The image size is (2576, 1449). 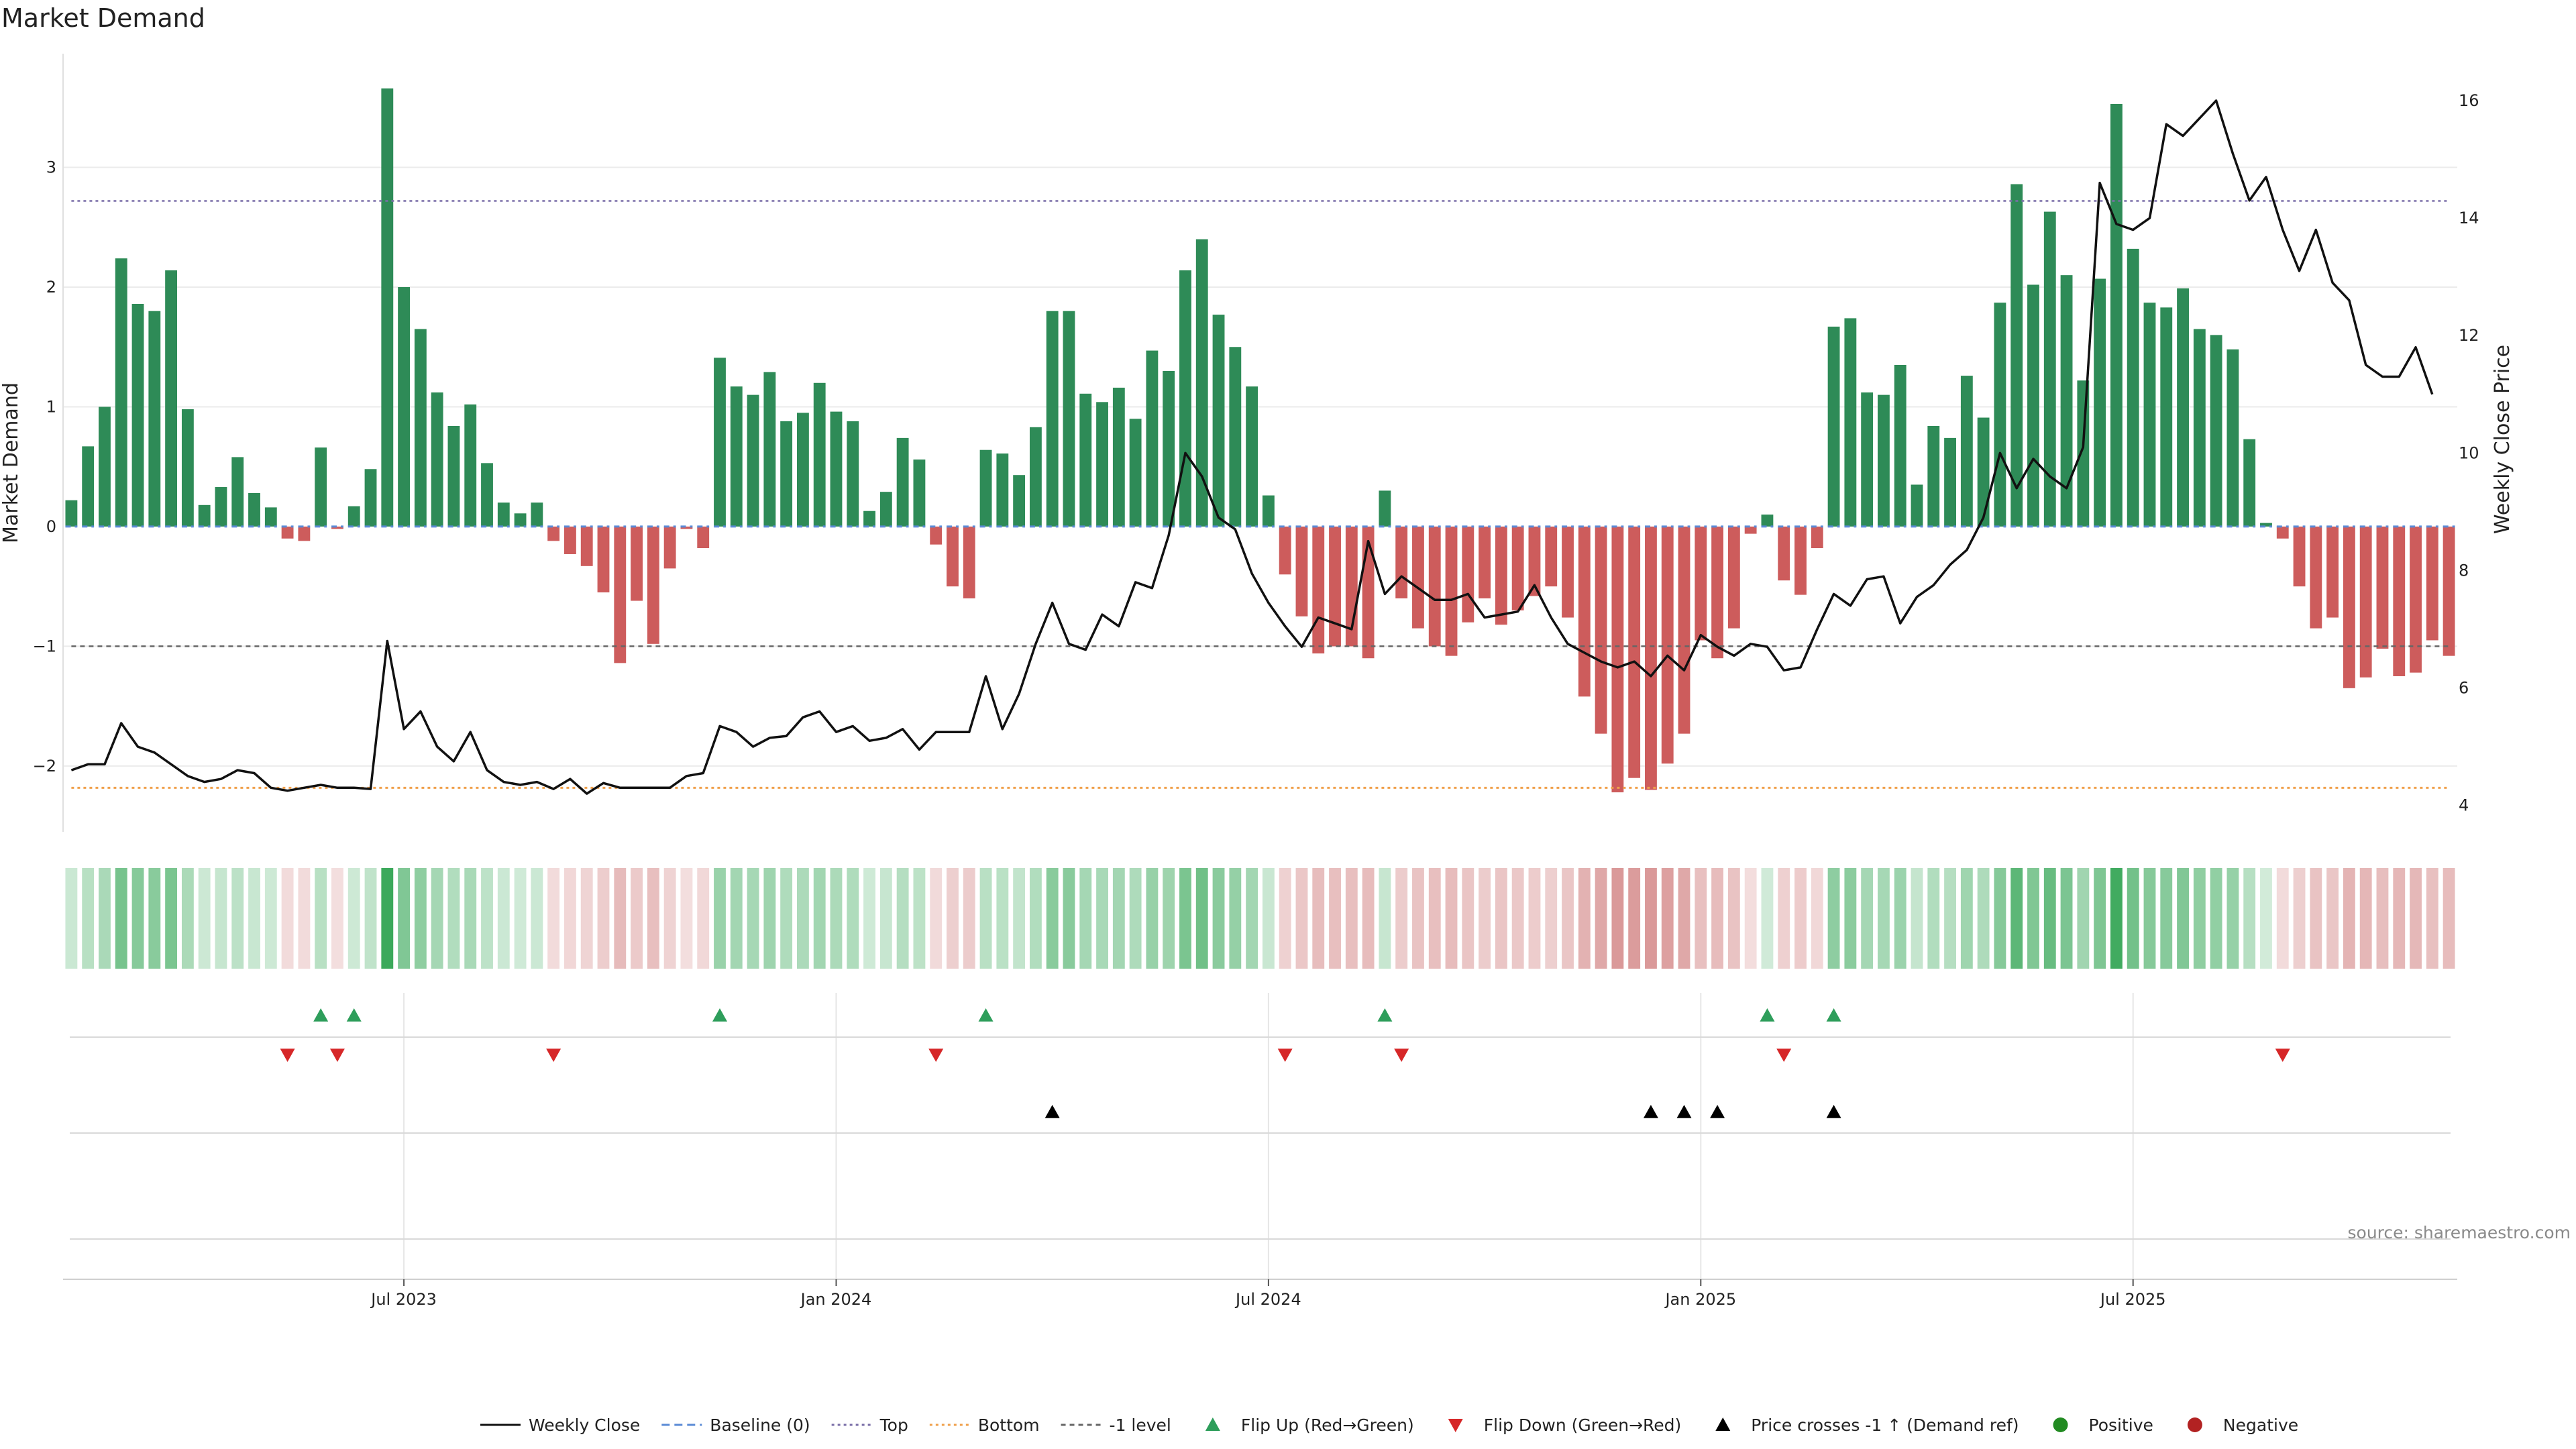 What do you see at coordinates (1260, 918) in the screenshot?
I see `demand-heat-strip` at bounding box center [1260, 918].